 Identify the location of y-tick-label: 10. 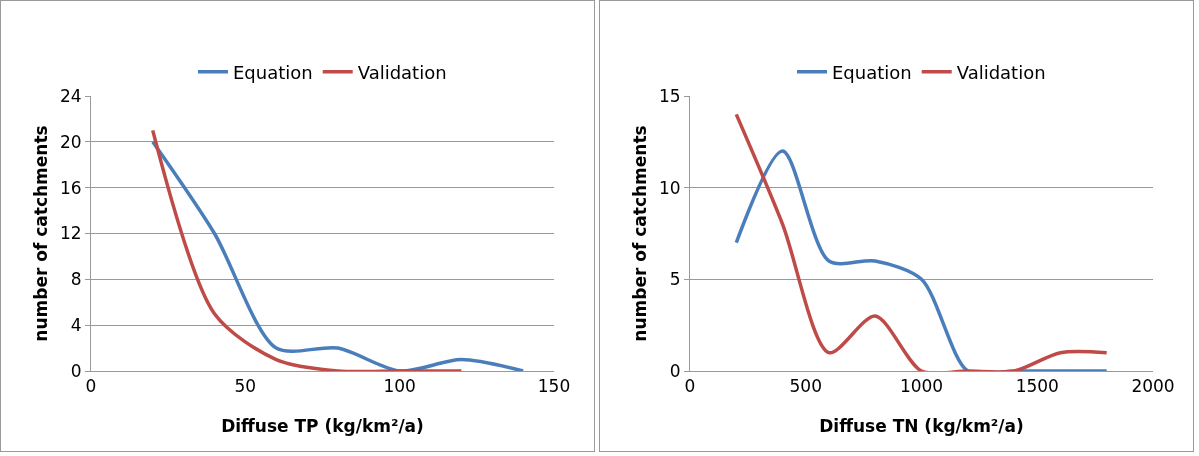
(669, 187).